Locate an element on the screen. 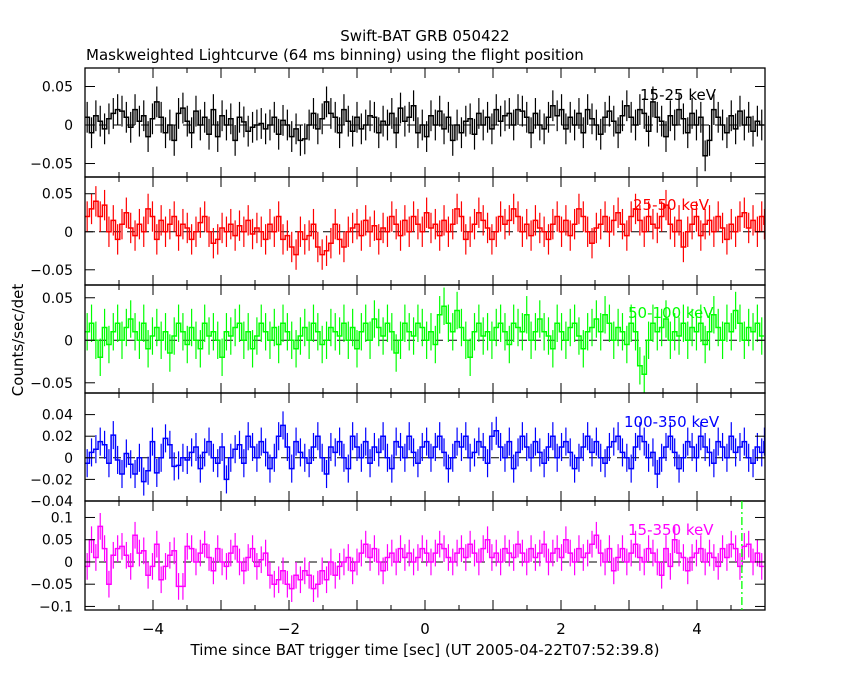 The width and height of the screenshot is (850, 684). x-tick-label: 4 is located at coordinates (697, 629).